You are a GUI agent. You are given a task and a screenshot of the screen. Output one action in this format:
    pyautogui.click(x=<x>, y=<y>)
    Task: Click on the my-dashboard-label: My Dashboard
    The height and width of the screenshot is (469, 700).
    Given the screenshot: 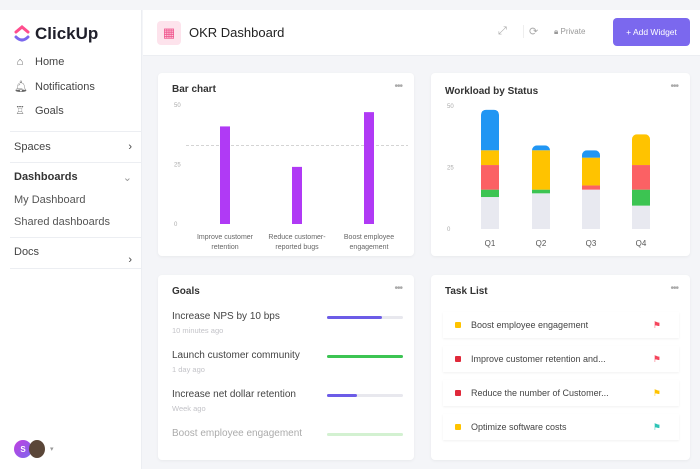 What is the action you would take?
    pyautogui.click(x=50, y=200)
    